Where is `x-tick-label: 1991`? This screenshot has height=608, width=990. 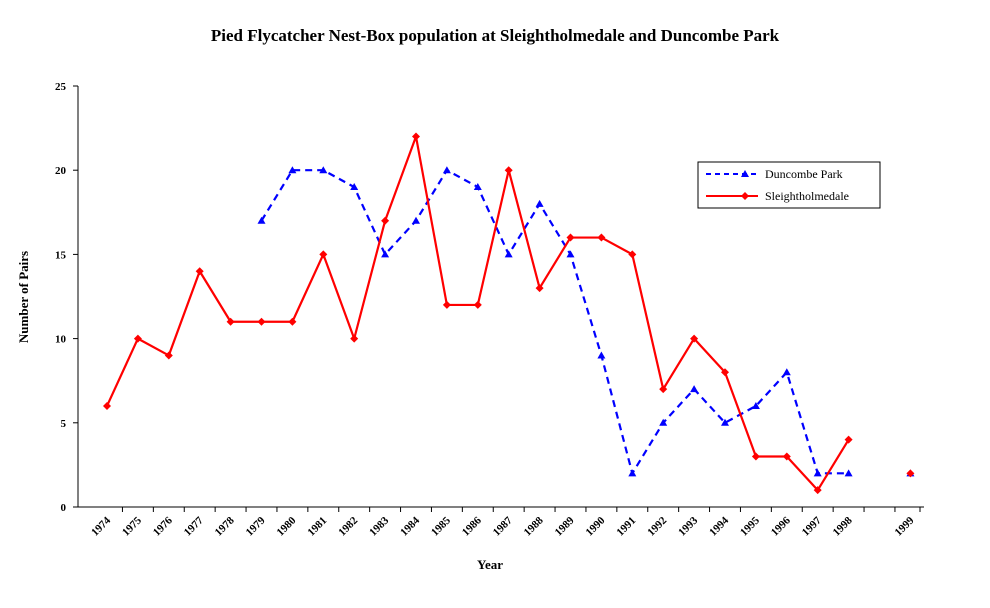 x-tick-label: 1991 is located at coordinates (626, 527).